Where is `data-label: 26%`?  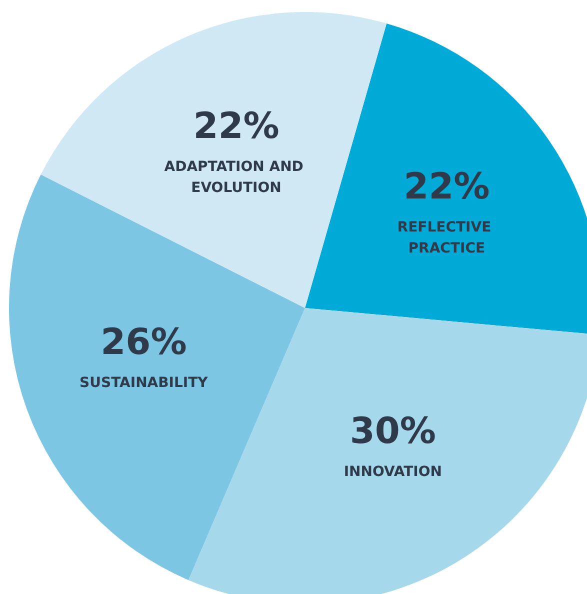 data-label: 26% is located at coordinates (143, 343).